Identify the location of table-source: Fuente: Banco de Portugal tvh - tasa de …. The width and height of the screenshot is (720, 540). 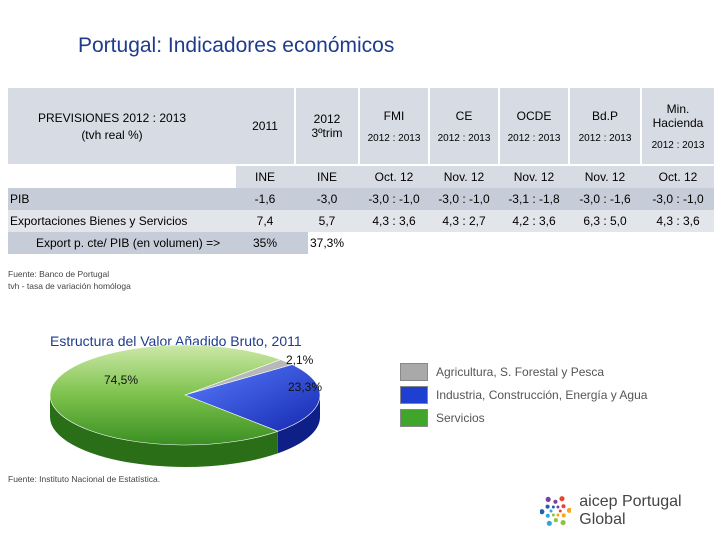
(69, 280).